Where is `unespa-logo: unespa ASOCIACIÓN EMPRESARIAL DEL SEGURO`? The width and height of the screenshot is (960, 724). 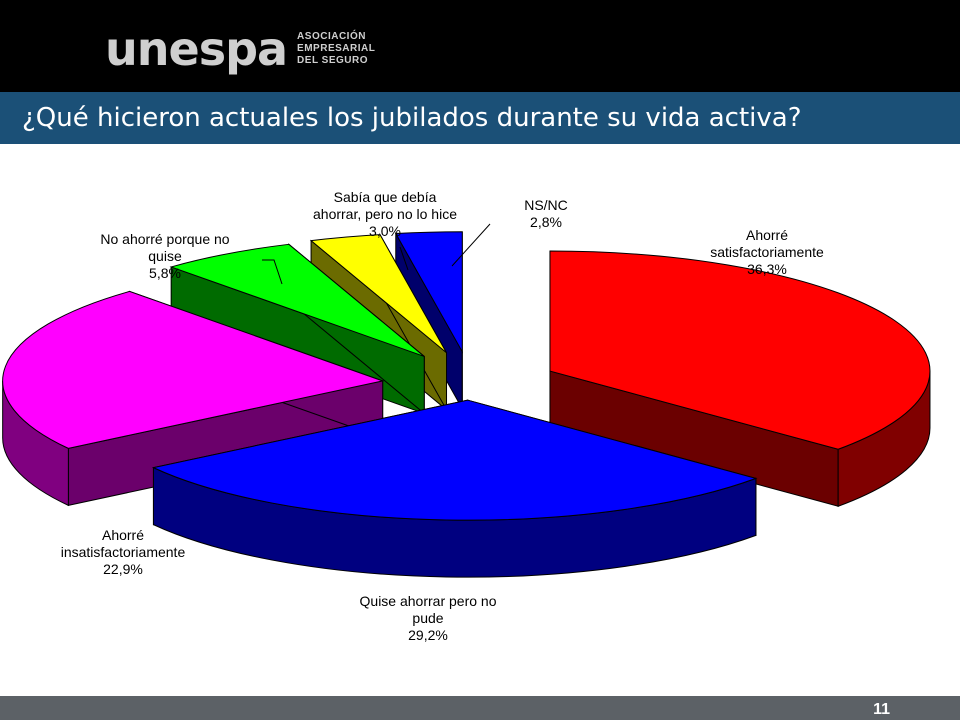
unespa-logo: unespa ASOCIACIÓN EMPRESARIAL DEL SEGURO is located at coordinates (240, 49).